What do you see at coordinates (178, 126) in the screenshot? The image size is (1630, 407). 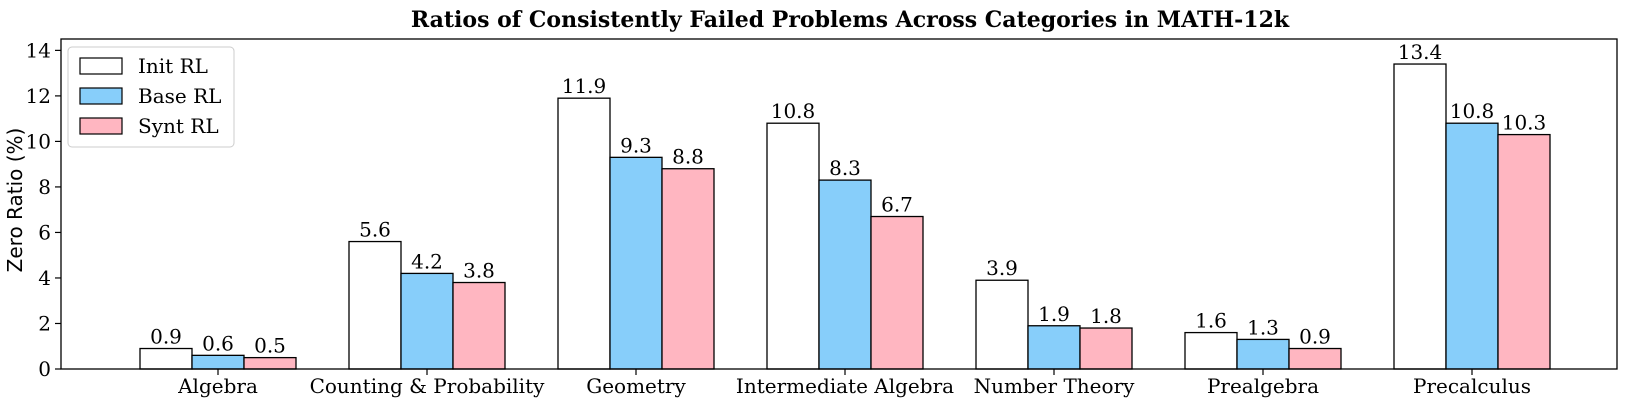 I see `legend-label: Synt RL` at bounding box center [178, 126].